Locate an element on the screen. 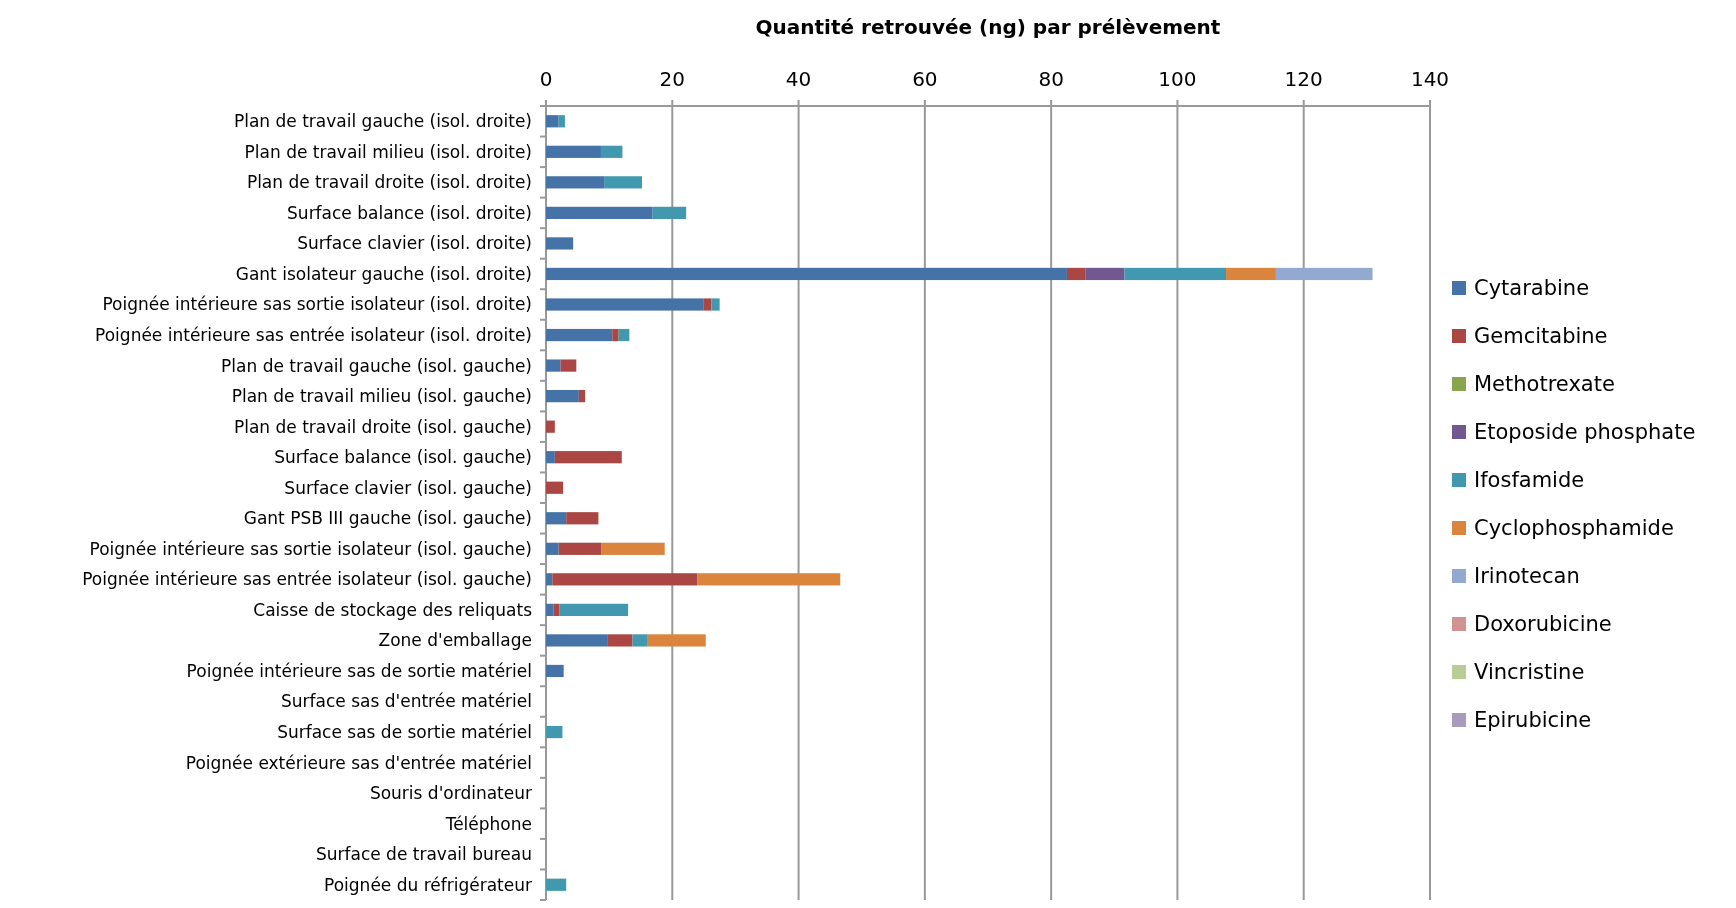  y-tick-label: Poignée intérieure sas de sortie matériel is located at coordinates (359, 670).